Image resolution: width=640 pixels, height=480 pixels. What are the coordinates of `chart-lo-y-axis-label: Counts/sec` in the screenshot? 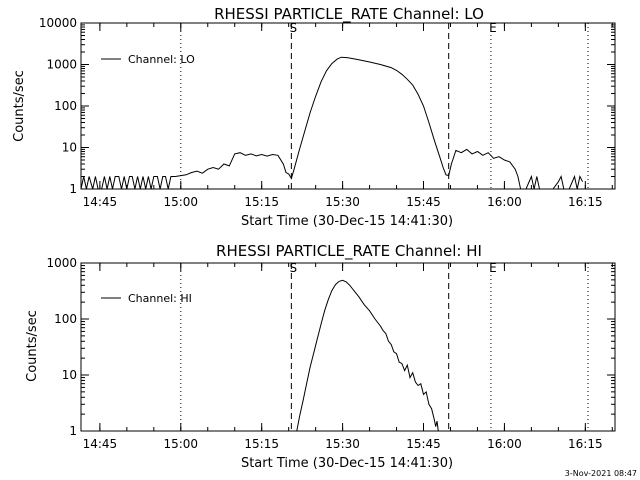 It's located at (19, 106).